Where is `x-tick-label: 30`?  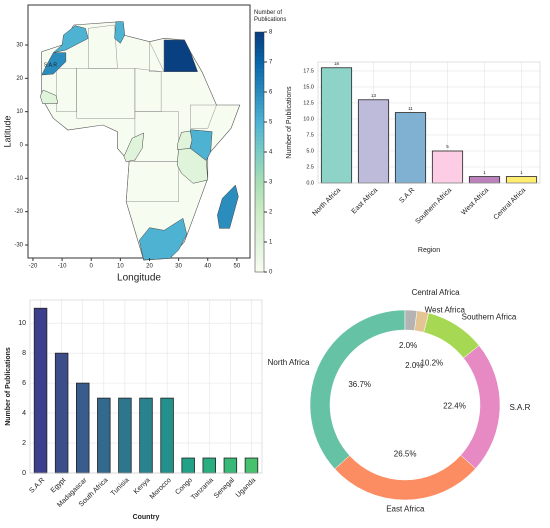 x-tick-label: 30 is located at coordinates (178, 267).